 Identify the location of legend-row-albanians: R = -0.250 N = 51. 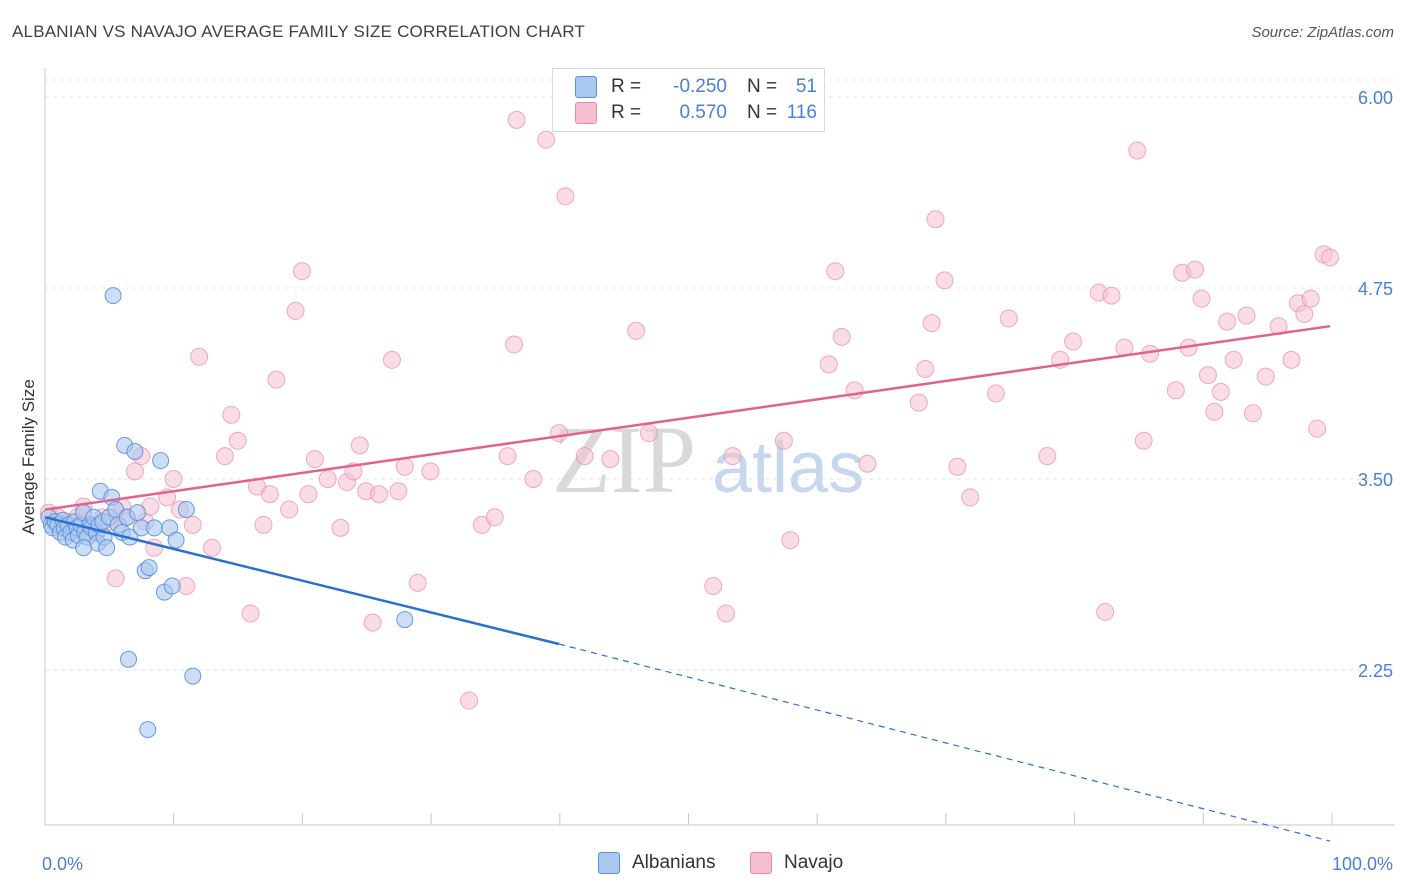
(696, 87).